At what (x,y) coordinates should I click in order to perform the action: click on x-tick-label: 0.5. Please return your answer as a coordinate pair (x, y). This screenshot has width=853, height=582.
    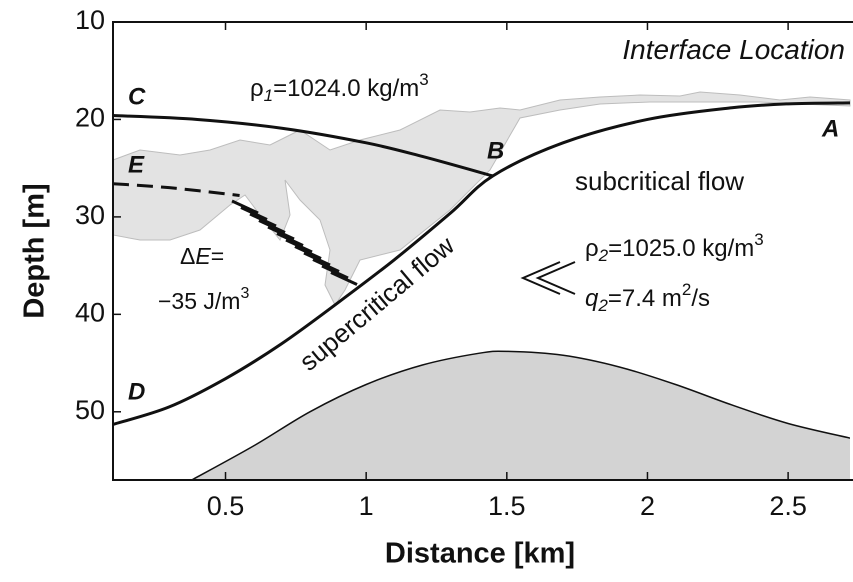
    Looking at the image, I should click on (226, 506).